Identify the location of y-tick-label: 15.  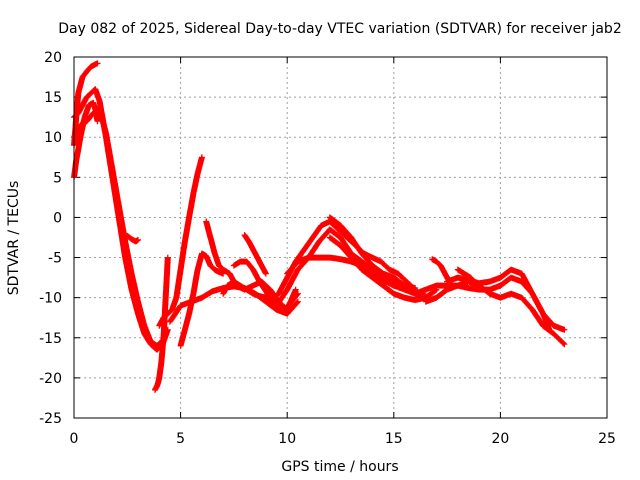
(53, 98).